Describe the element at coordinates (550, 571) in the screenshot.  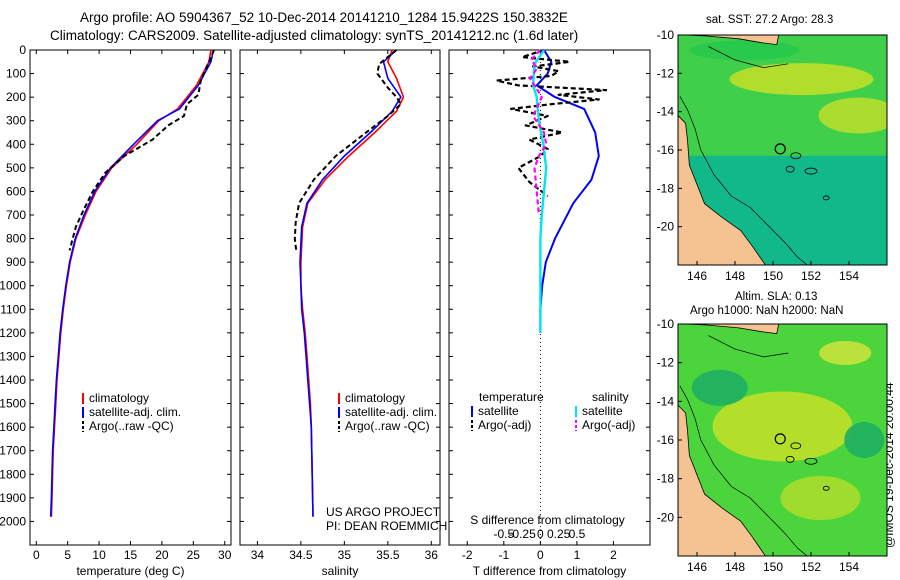
I see `tdiff-xlabel: T difference from climatology` at that location.